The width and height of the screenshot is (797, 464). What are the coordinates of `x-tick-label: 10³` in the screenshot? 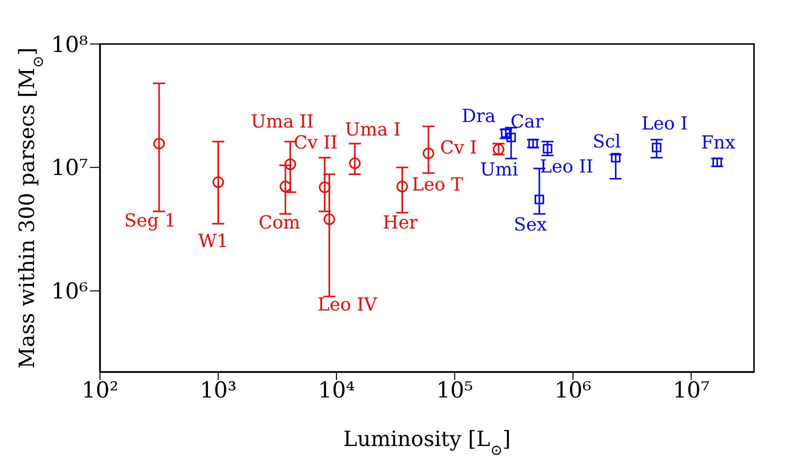 It's located at (218, 391).